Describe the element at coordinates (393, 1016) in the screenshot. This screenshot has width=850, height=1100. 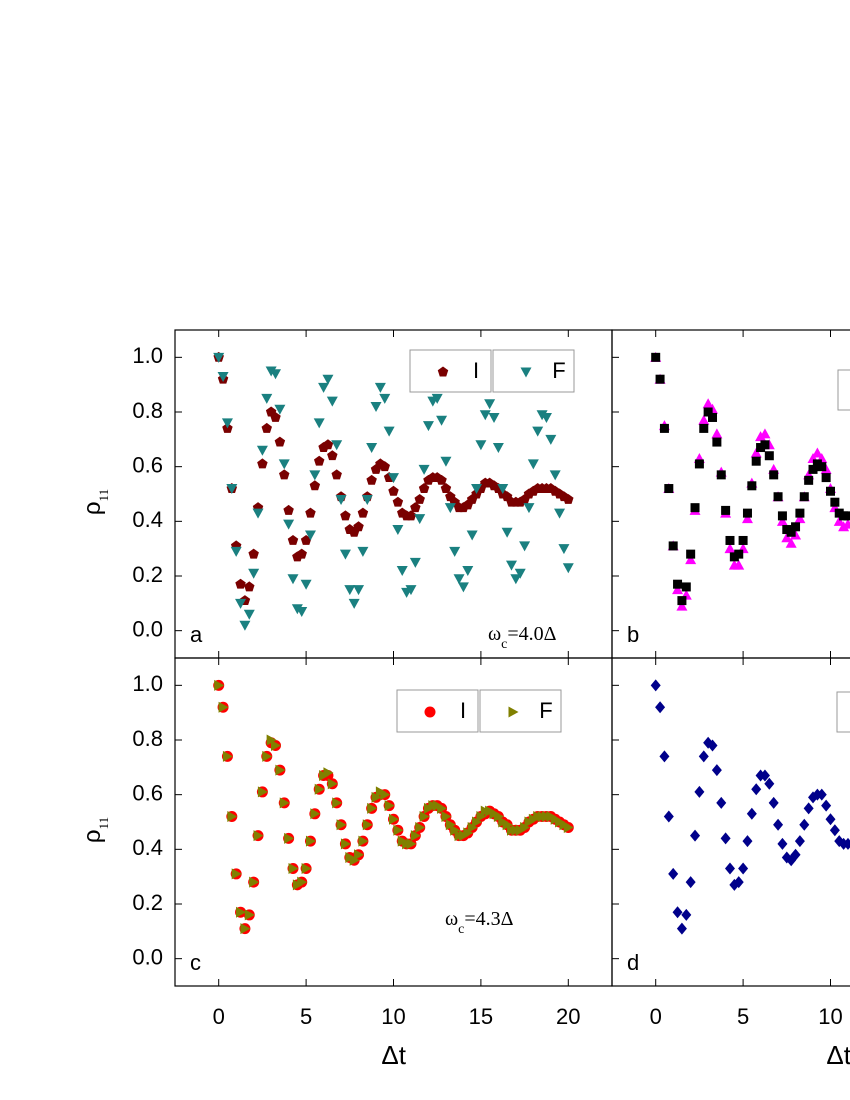
I see `x-tick-label: 10` at that location.